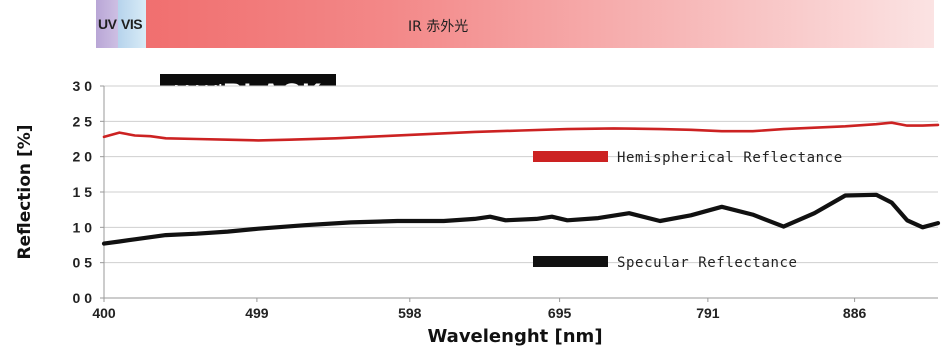  Describe the element at coordinates (514, 336) in the screenshot. I see `x-axis-title: Wavelenght [nm]` at that location.